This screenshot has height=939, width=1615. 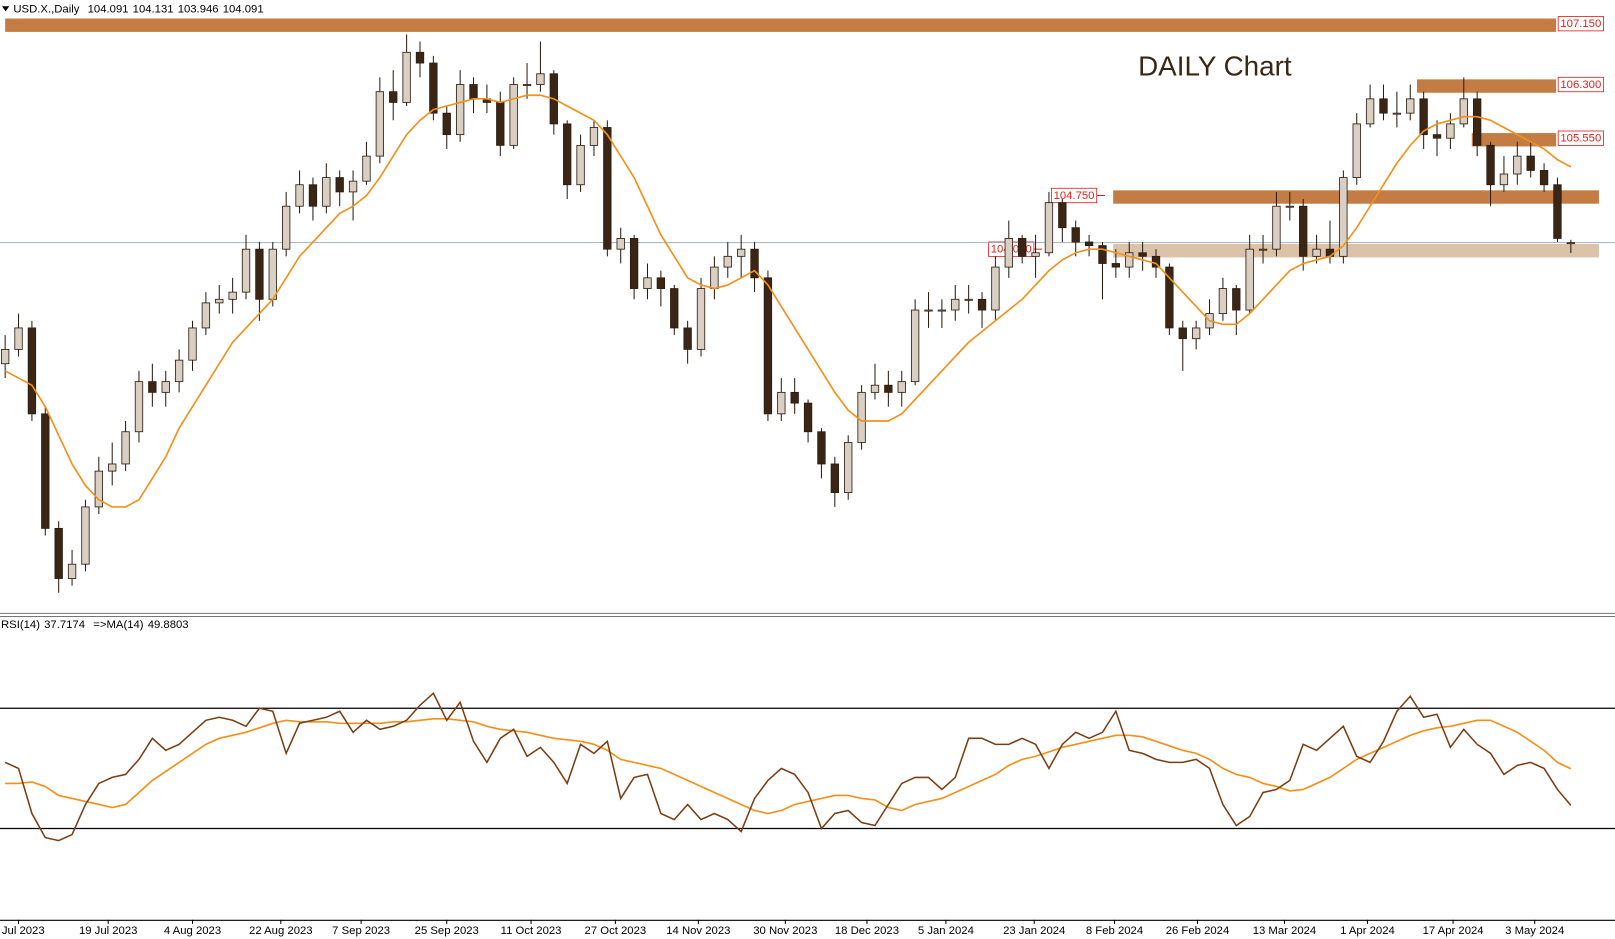 What do you see at coordinates (20, 625) in the screenshot?
I see `indicator-name: RSI(14)` at bounding box center [20, 625].